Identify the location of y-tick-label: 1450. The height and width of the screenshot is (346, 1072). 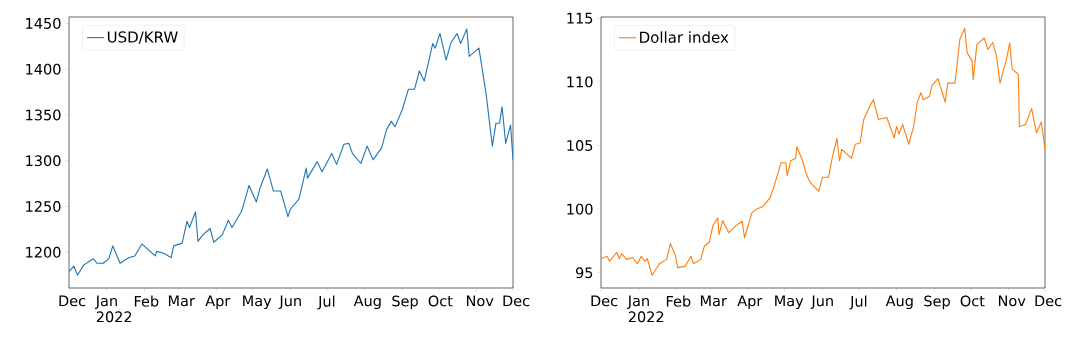
(43, 23).